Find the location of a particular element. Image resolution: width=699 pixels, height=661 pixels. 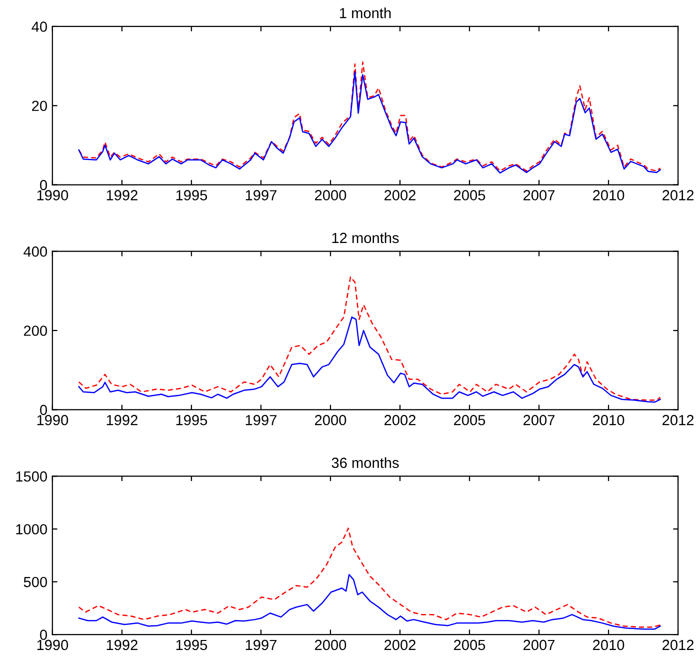

chart-title: 36 months is located at coordinates (365, 462).